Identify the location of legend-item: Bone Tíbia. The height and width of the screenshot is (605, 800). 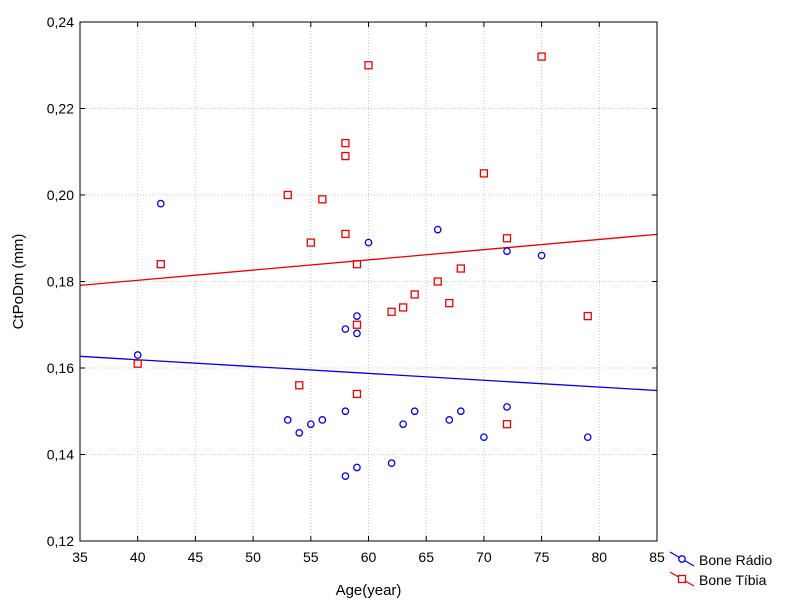
(718, 579).